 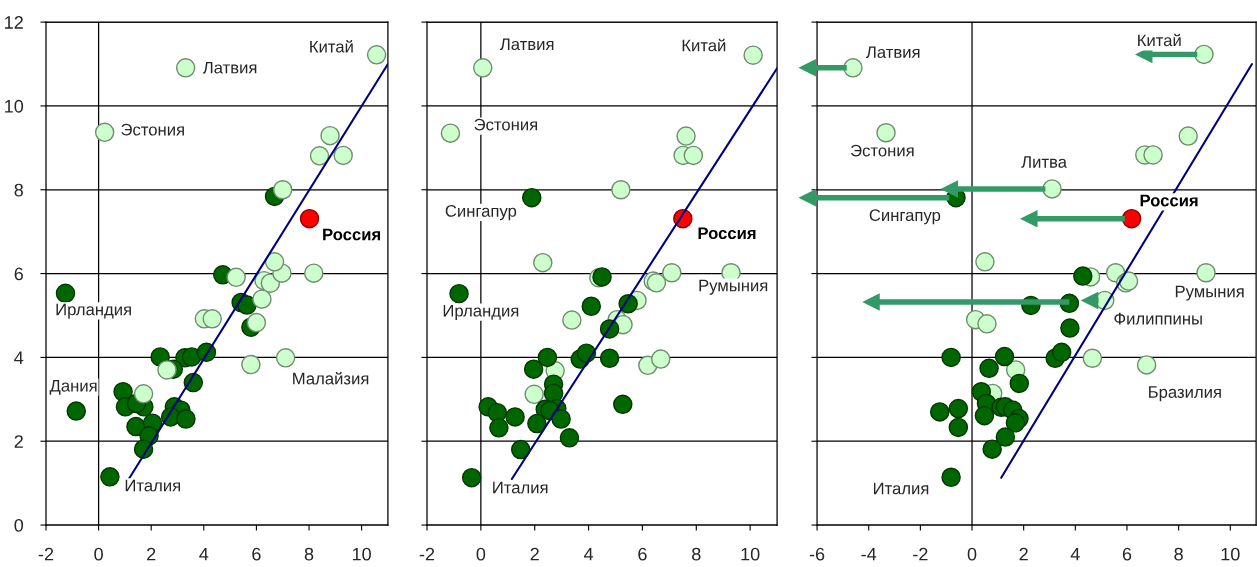 I want to click on y-tick-label: 6, so click(x=18, y=274).